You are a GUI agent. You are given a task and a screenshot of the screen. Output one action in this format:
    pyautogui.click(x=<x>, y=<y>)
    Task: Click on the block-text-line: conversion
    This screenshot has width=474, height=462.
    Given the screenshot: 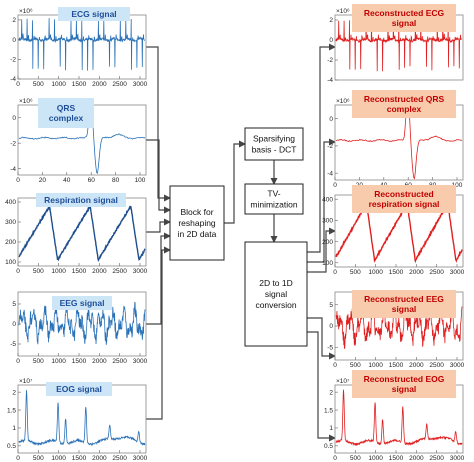 What is the action you would take?
    pyautogui.click(x=275, y=305)
    